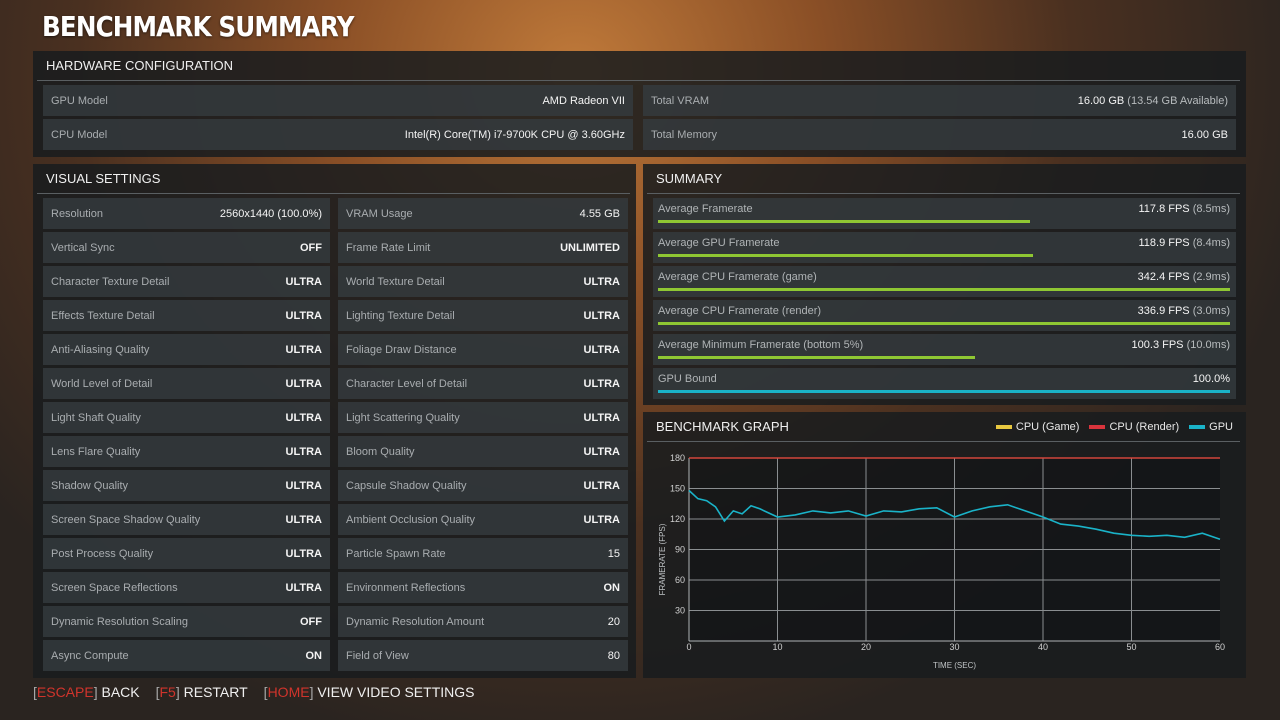 The height and width of the screenshot is (720, 1280). Describe the element at coordinates (954, 515) in the screenshot. I see `series-line-gpu` at that location.